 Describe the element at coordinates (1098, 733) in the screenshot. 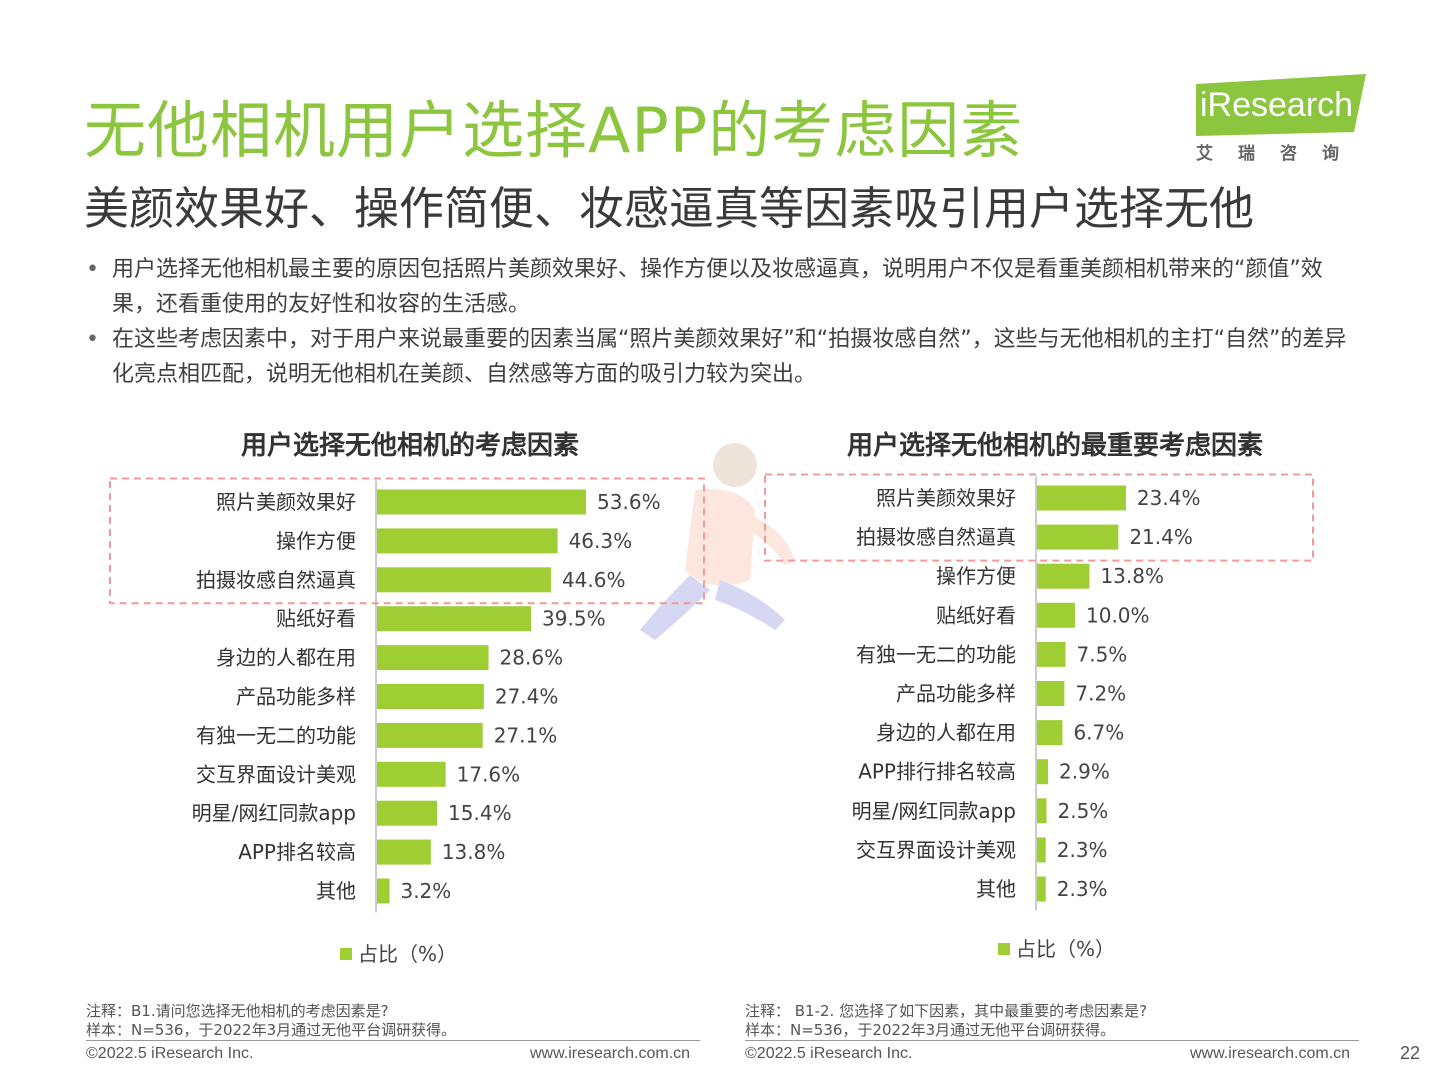

I see `data-label: 6.7%` at that location.